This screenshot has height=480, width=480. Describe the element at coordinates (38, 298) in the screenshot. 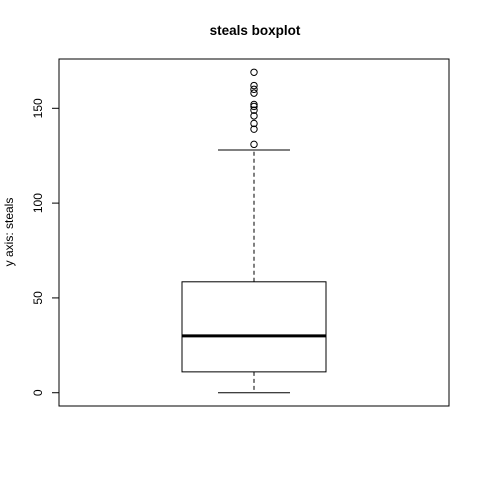

I see `y-tick-label: 50` at that location.